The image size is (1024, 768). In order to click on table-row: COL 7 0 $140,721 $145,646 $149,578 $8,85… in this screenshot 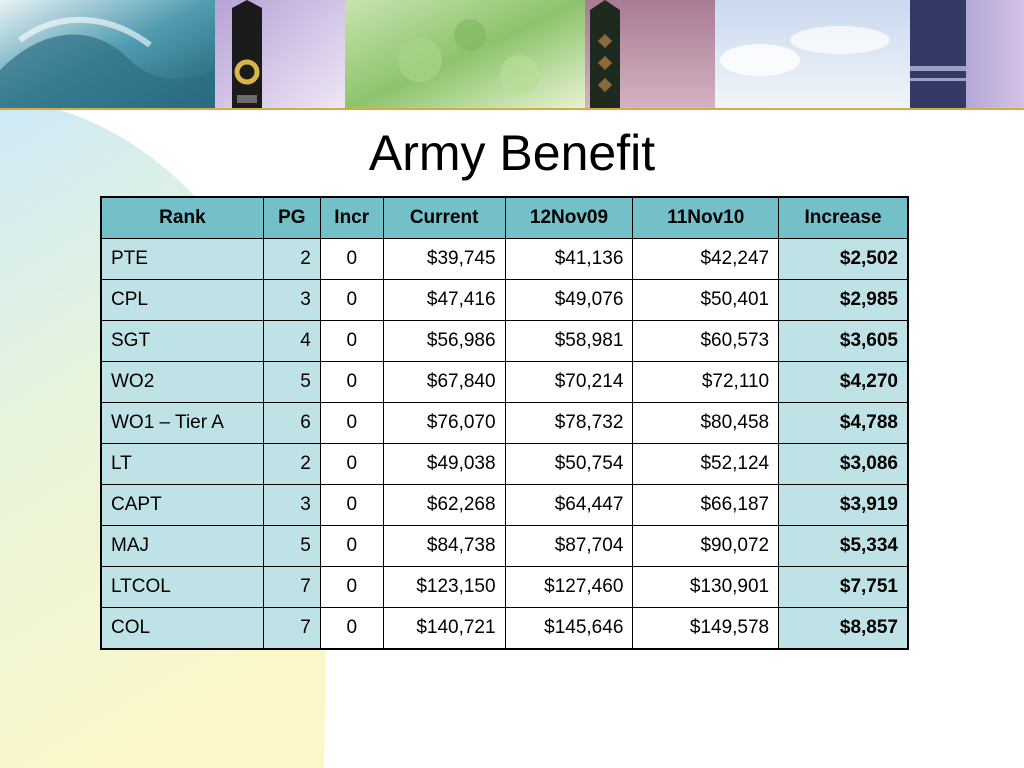, I will do `click(504, 628)`.